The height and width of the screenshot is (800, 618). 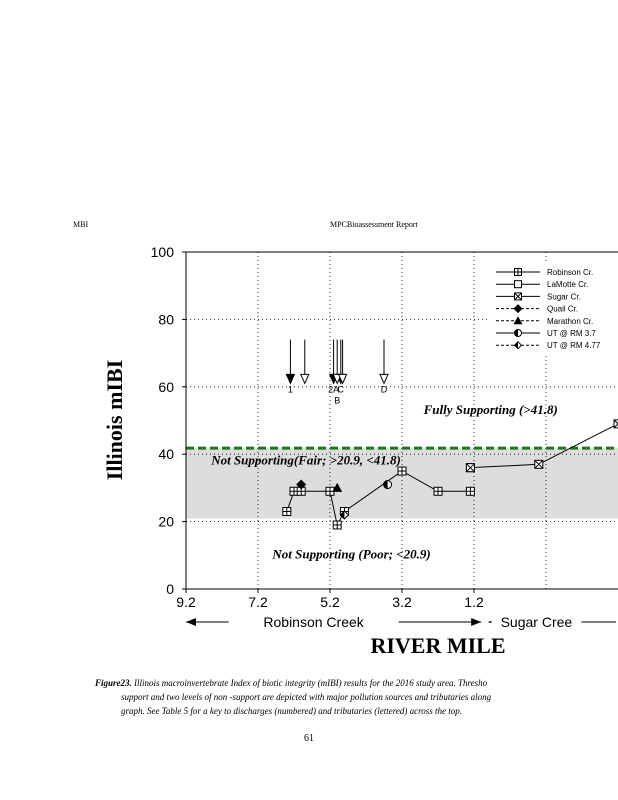 I want to click on x-tick-label: 3.2, so click(x=402, y=602).